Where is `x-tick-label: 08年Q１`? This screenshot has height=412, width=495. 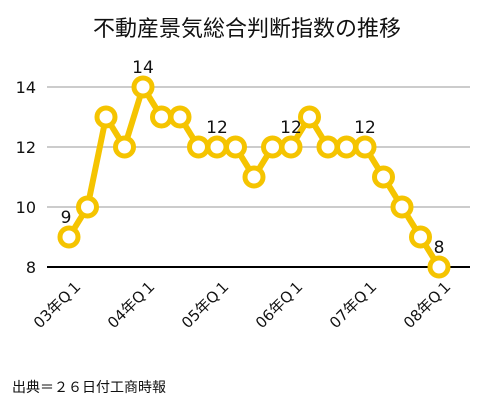 x-tick-label: 08年Q１ is located at coordinates (428, 304).